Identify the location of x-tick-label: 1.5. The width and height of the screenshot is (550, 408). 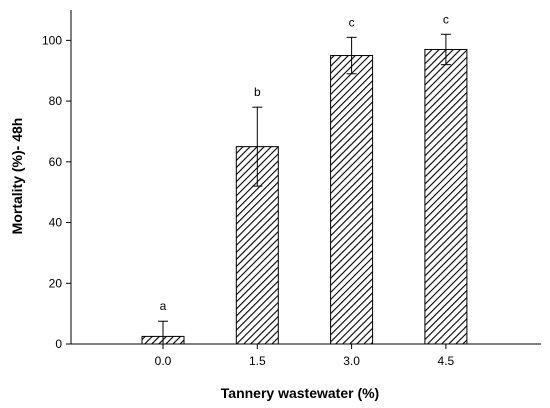
(257, 361).